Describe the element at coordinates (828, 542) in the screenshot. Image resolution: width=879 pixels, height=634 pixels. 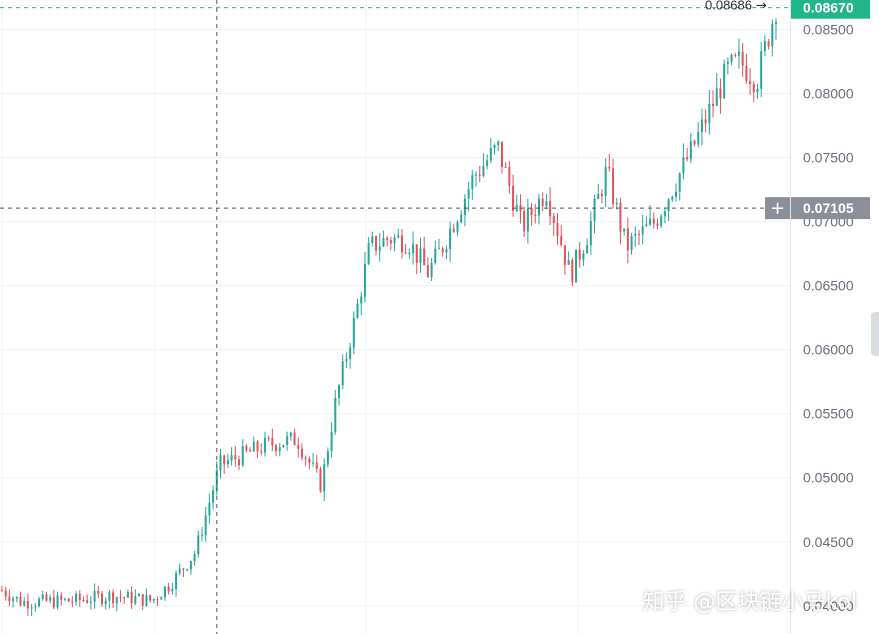
I see `y-tick-label: 0.04500` at that location.